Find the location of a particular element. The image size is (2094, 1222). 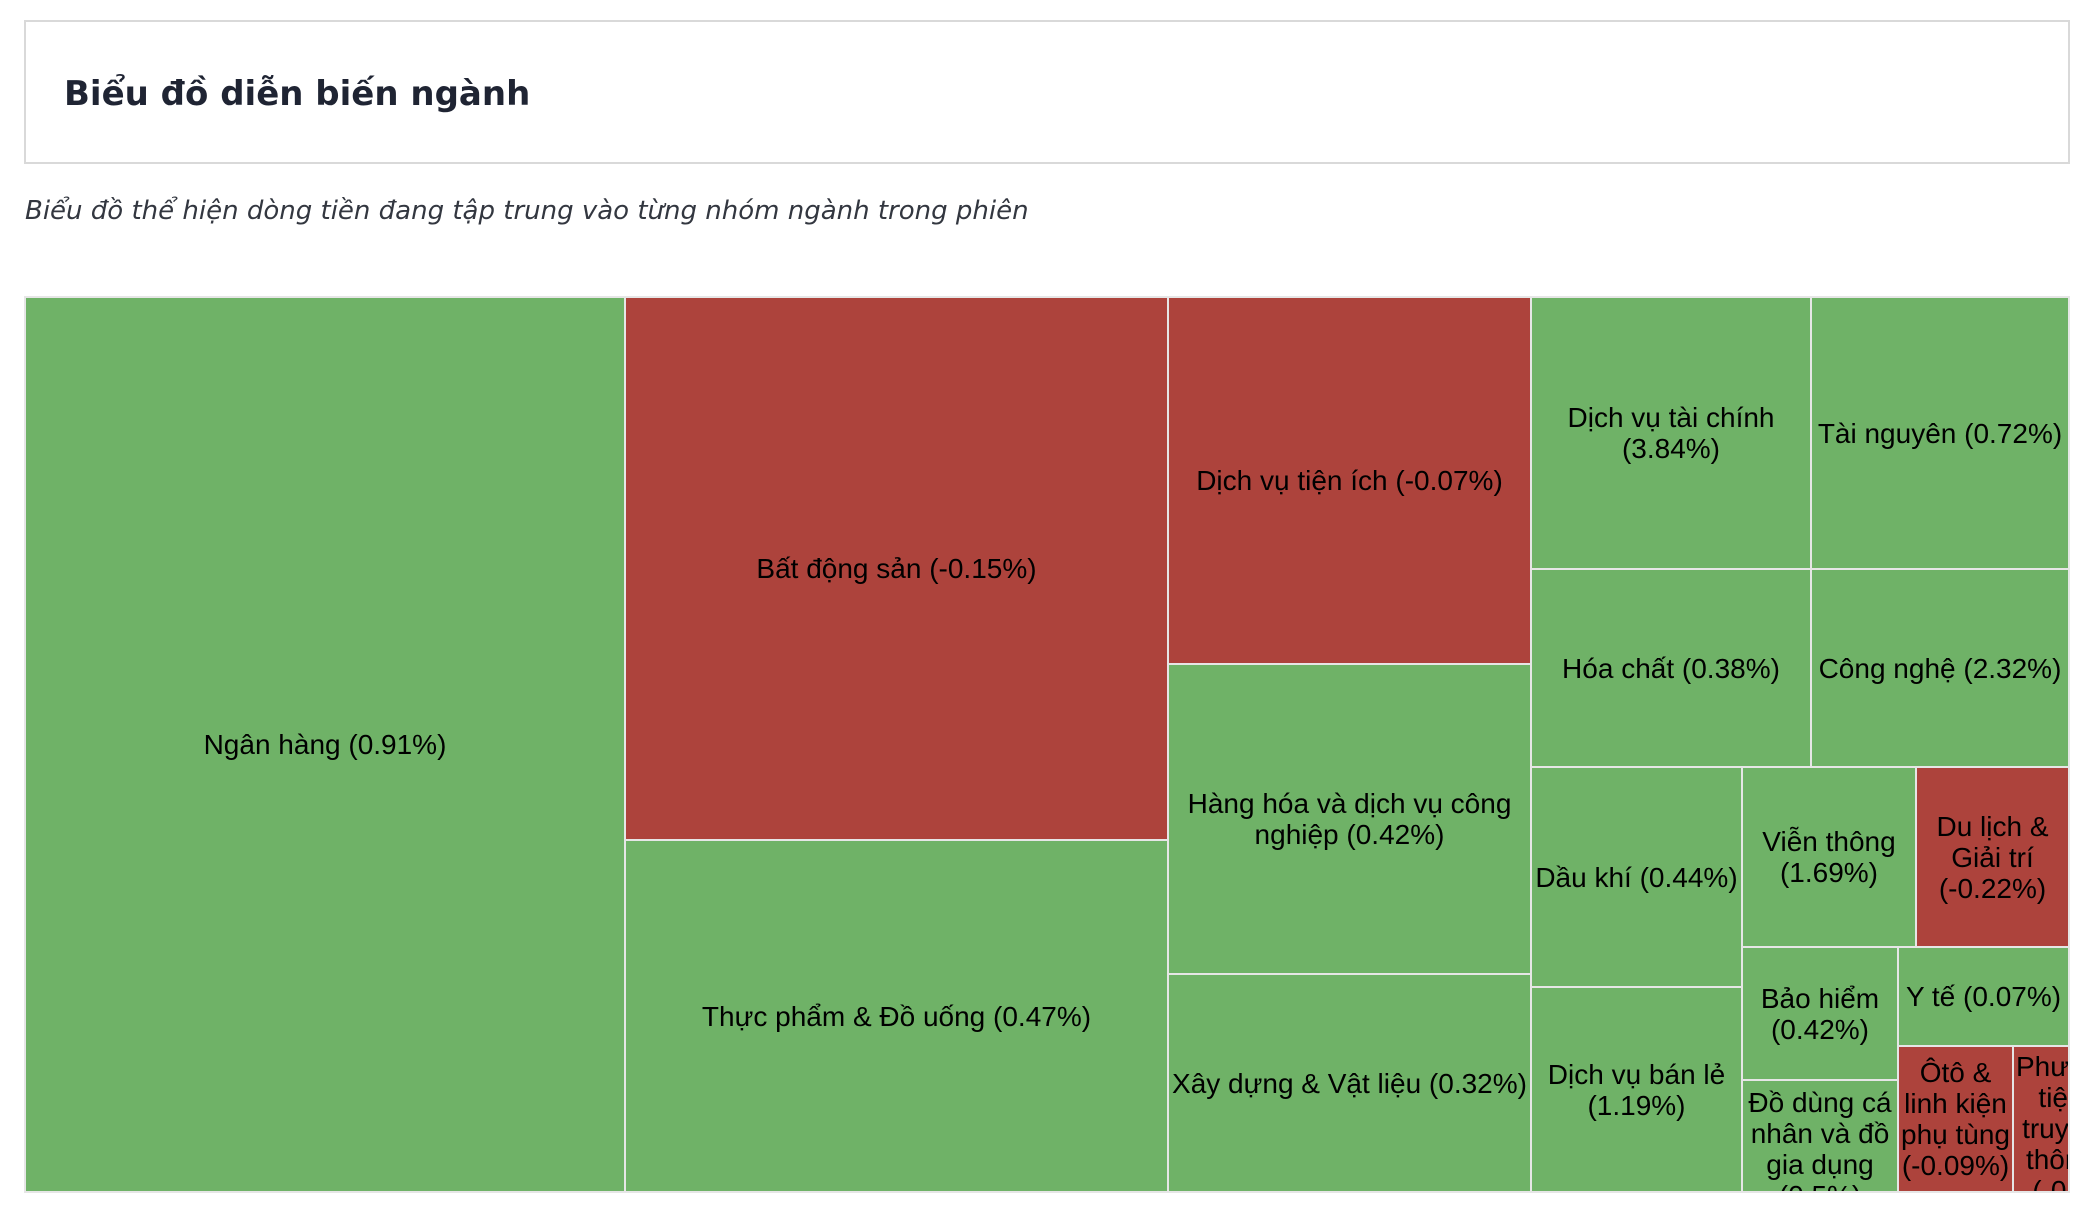

tile-label: Tài nguyên (0.72%) is located at coordinates (1940, 433).